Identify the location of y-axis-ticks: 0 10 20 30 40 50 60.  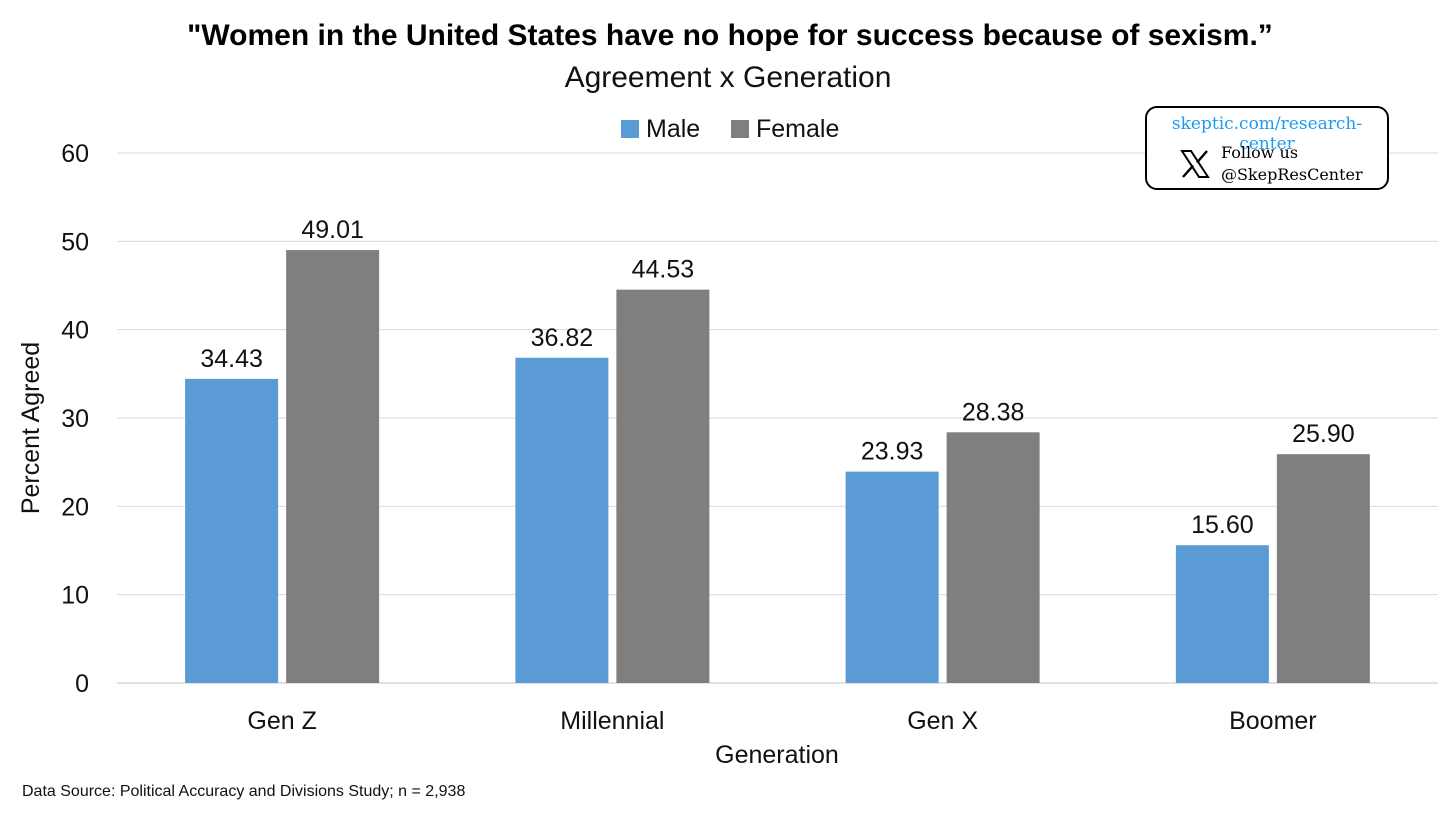
(75, 419).